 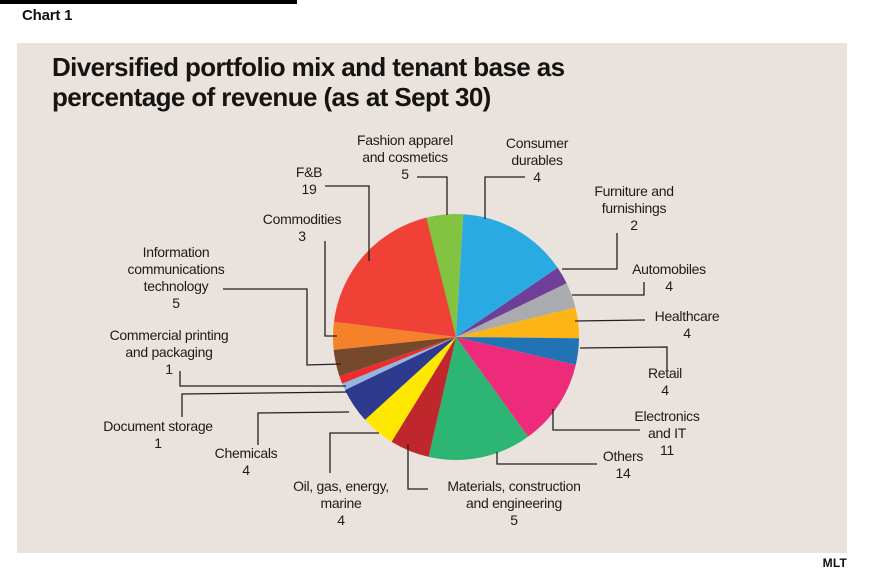 What do you see at coordinates (623, 464) in the screenshot?
I see `slice-label-others: Others 14` at bounding box center [623, 464].